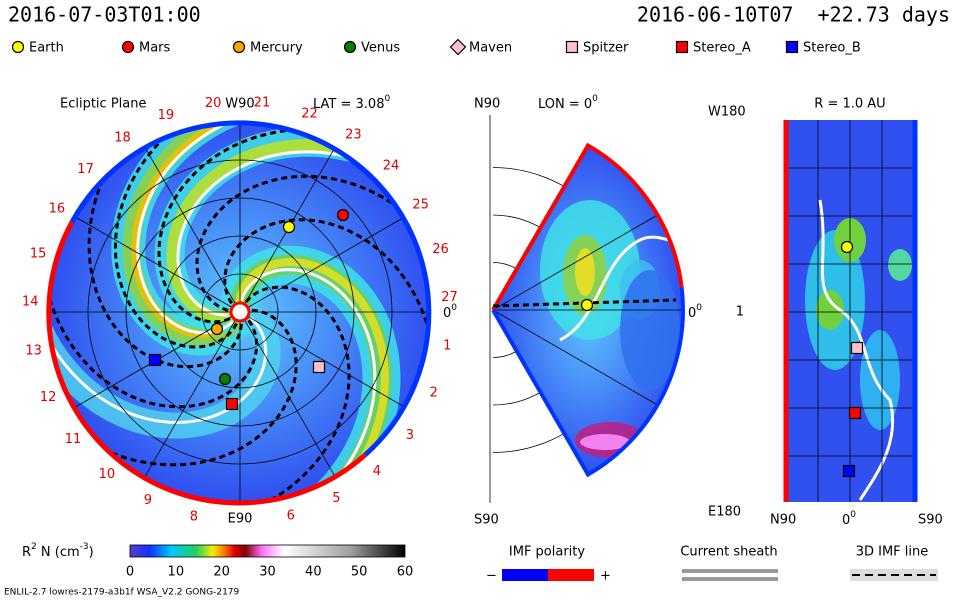 The image size is (960, 600). What do you see at coordinates (605, 576) in the screenshot?
I see `imf-plus: +` at bounding box center [605, 576].